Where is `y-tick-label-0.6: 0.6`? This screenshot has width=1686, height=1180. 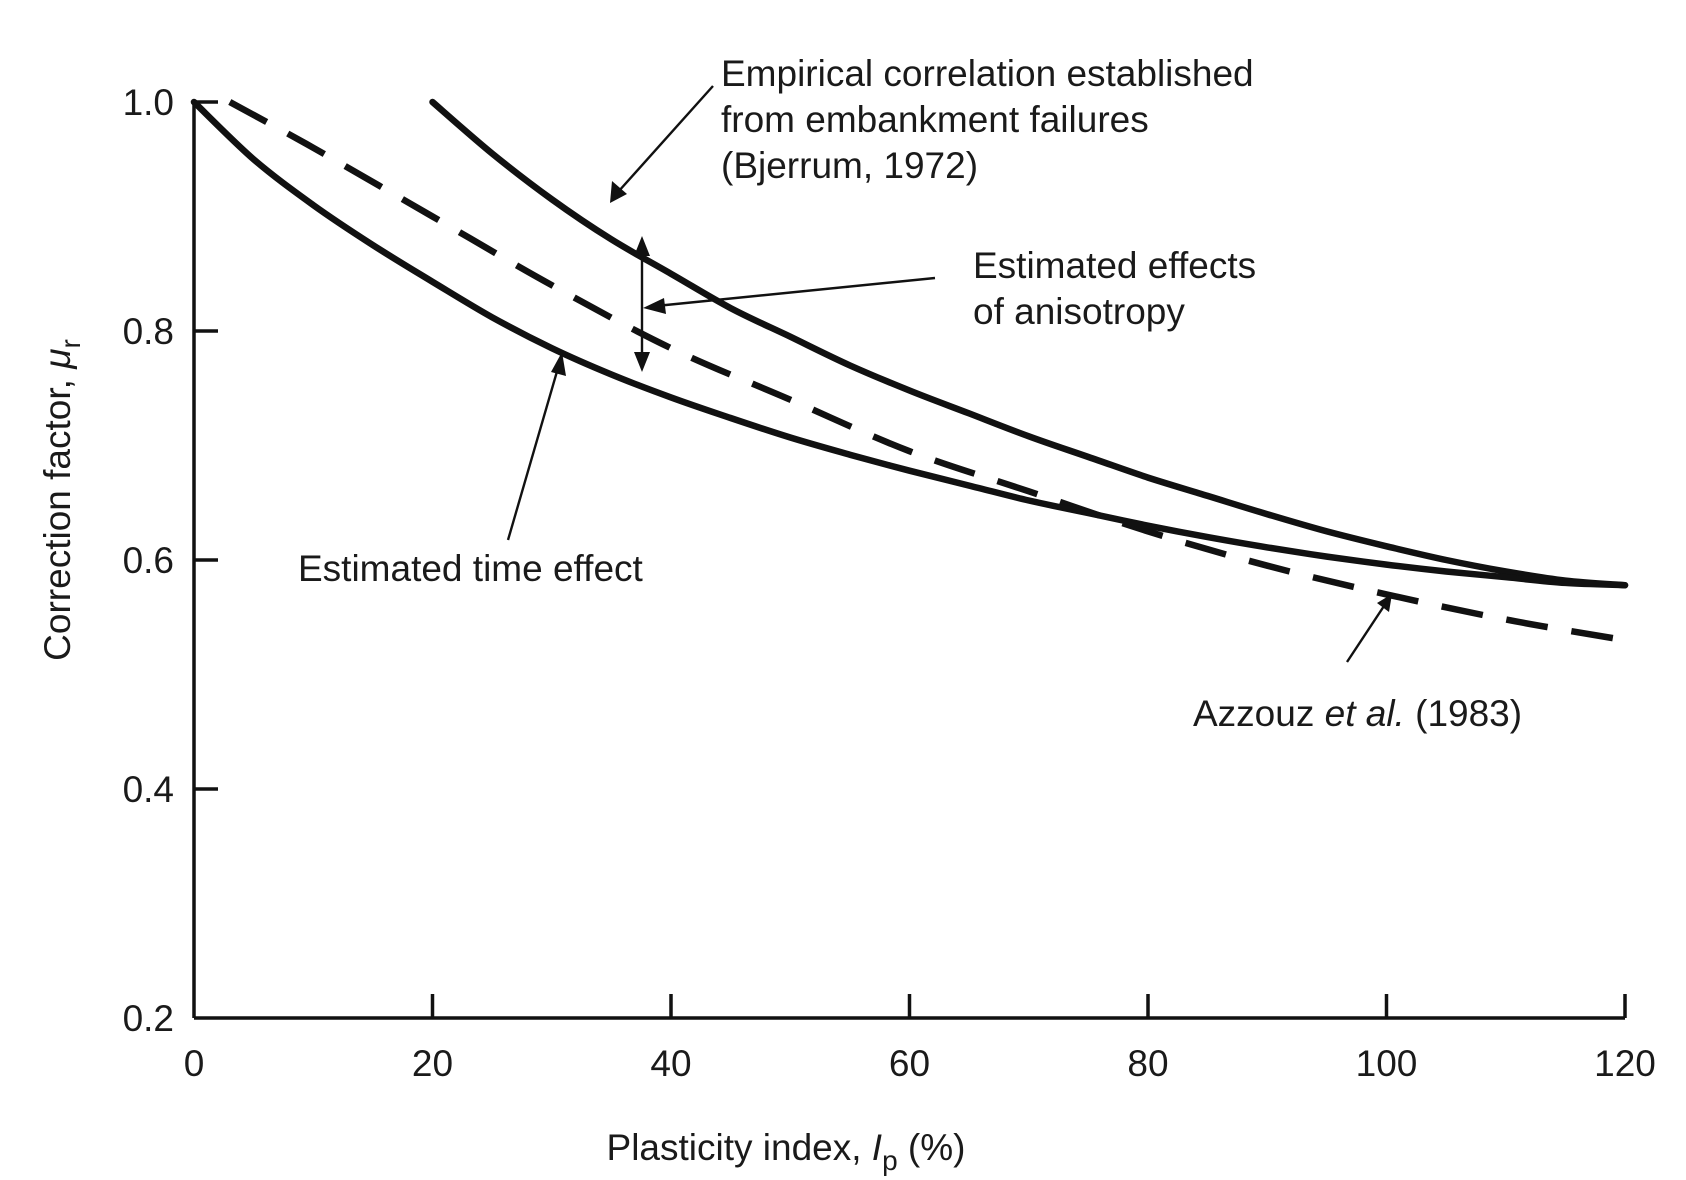 y-tick-label-0.6: 0.6 is located at coordinates (148, 560).